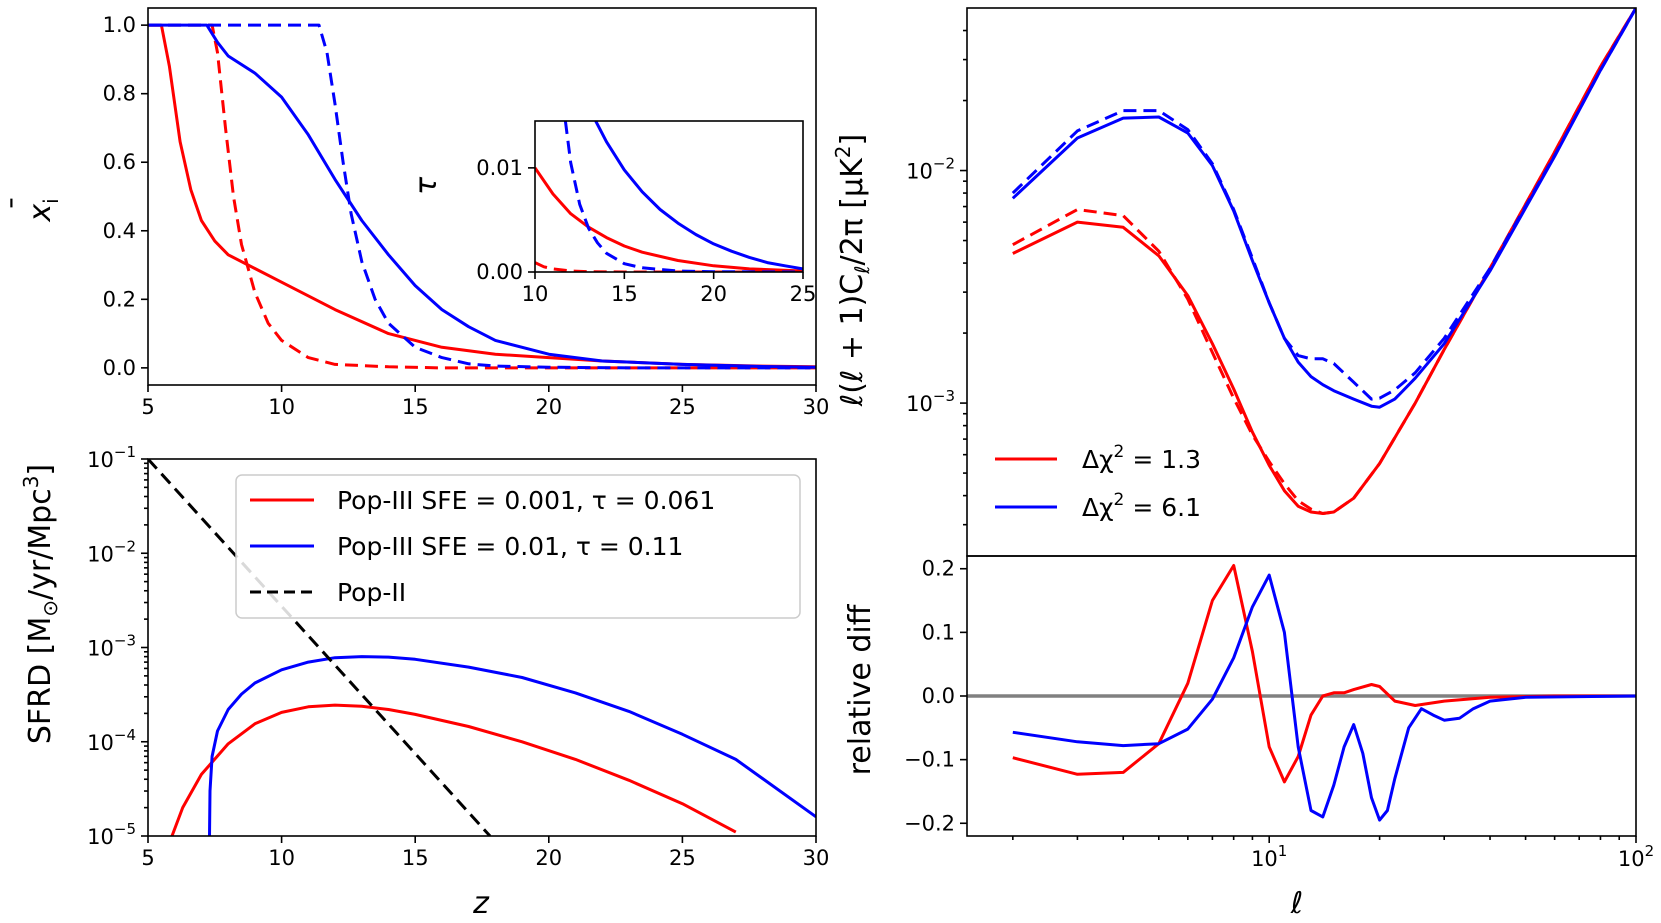  I want to click on legend-label-dchi-blue-rest: = 6.1, so click(1162, 507).